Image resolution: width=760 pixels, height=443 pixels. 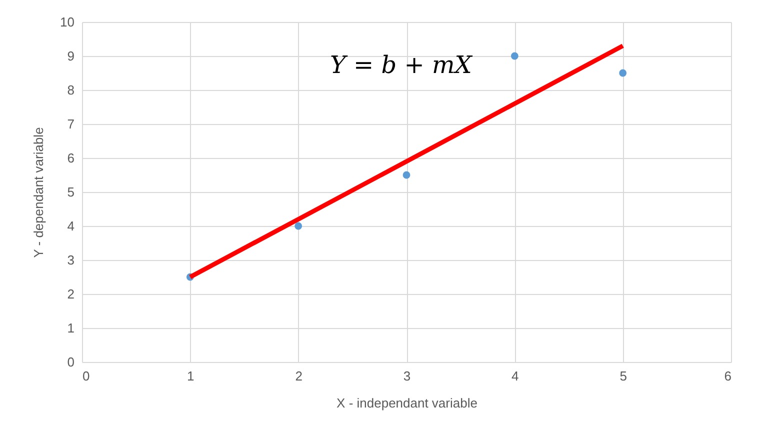 What do you see at coordinates (70, 362) in the screenshot?
I see `y-tick-label: 0` at bounding box center [70, 362].